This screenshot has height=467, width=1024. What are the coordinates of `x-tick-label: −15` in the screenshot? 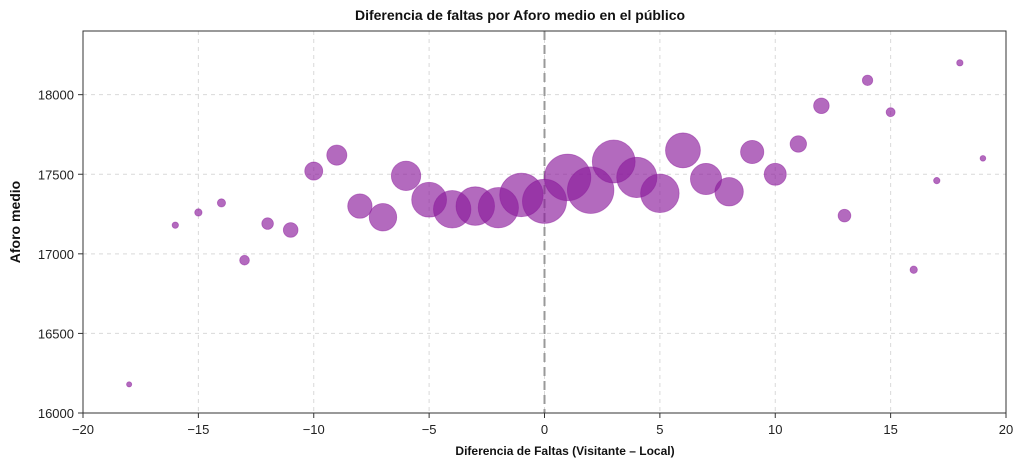 It's located at (198, 429).